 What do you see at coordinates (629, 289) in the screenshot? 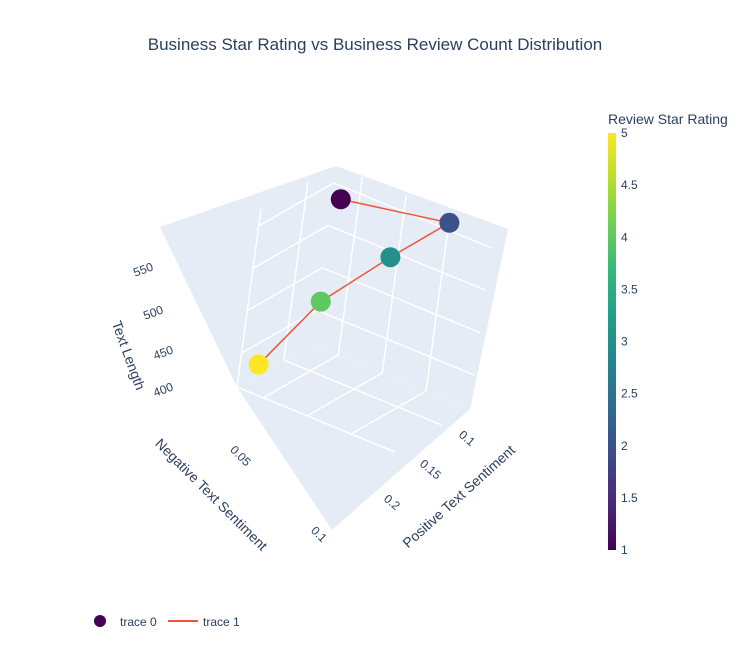
I see `colorbar-tick-label: 3.5` at bounding box center [629, 289].